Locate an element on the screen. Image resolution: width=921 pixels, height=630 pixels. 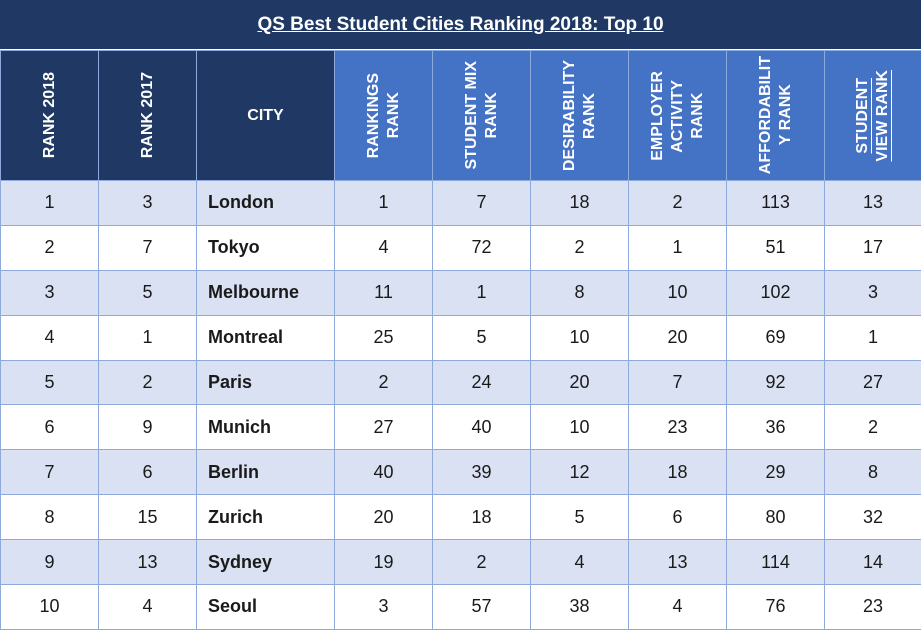
header-label: RANK 2017 is located at coordinates (148, 115).